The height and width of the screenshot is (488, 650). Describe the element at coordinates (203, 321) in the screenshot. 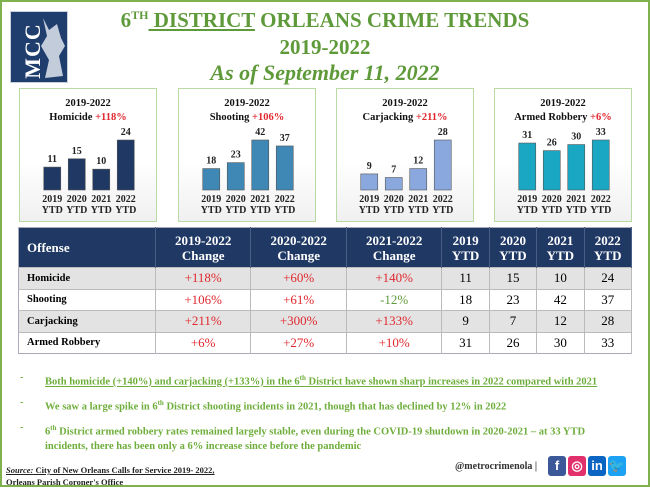

I see `value-cell: +211%` at that location.